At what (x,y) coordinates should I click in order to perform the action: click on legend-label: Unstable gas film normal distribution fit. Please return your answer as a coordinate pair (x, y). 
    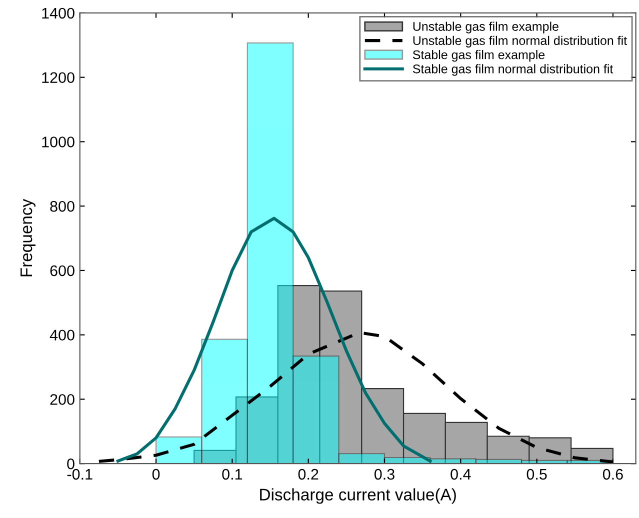
    Looking at the image, I should click on (520, 42).